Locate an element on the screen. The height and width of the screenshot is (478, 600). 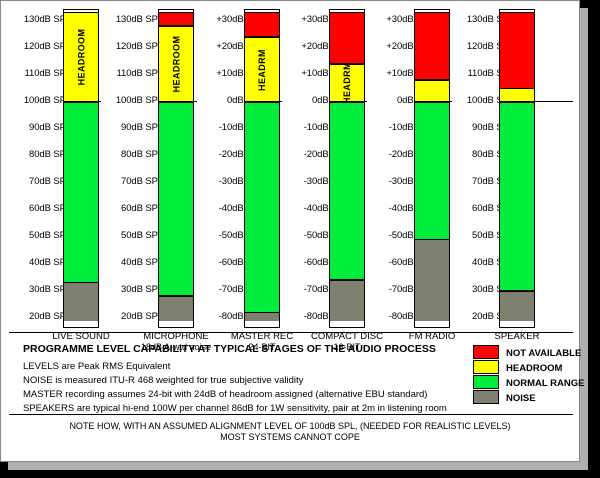
legend-label: NOISE is located at coordinates (521, 398).